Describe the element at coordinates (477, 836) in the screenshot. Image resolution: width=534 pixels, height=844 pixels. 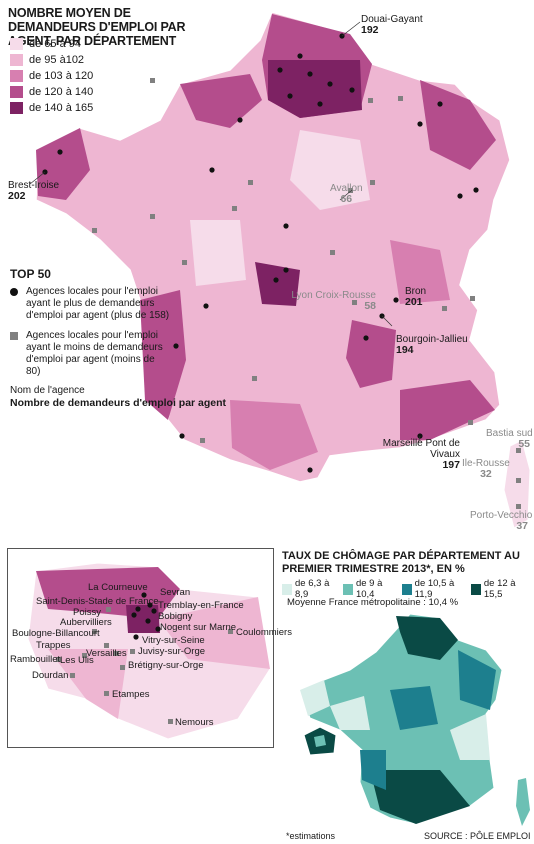
I see `source: SOURCE : PÔLE EMPLOI` at that location.